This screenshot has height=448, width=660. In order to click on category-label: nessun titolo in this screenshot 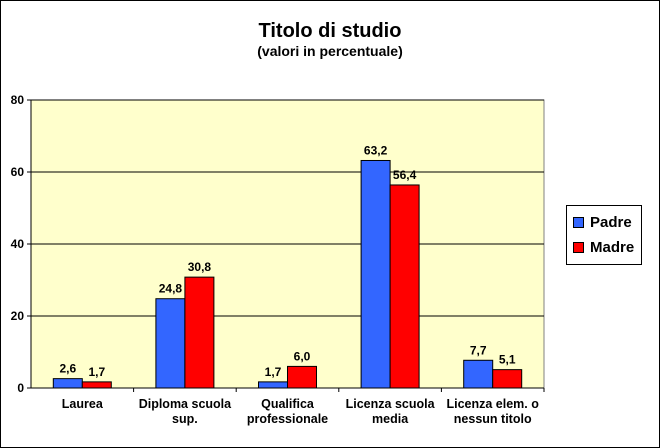, I will do `click(493, 419)`.